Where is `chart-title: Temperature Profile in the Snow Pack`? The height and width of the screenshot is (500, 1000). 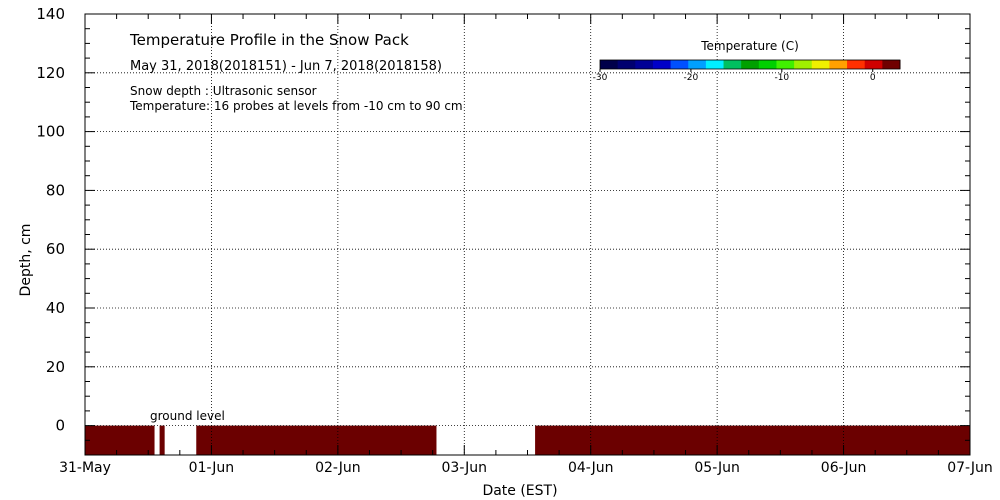
chart-title: Temperature Profile in the Snow Pack is located at coordinates (269, 40).